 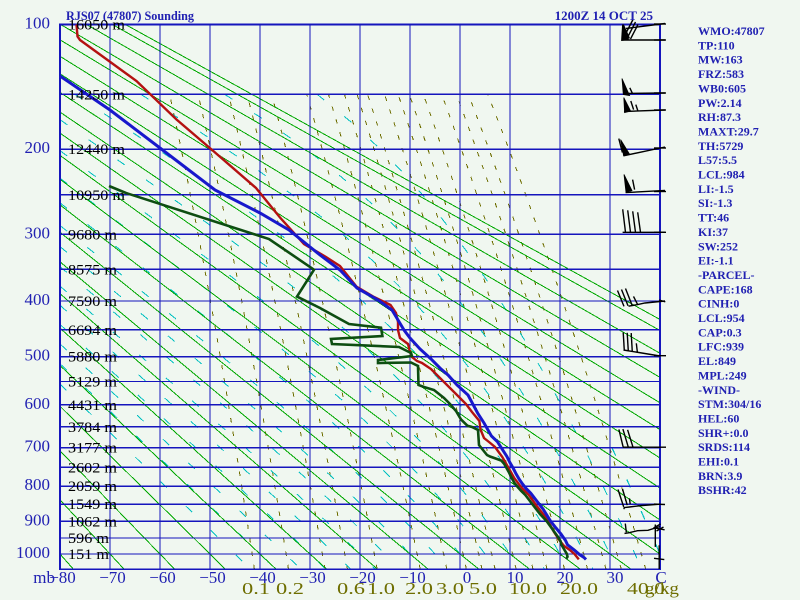 I want to click on svg-text: LFC:939, so click(x=721, y=347).